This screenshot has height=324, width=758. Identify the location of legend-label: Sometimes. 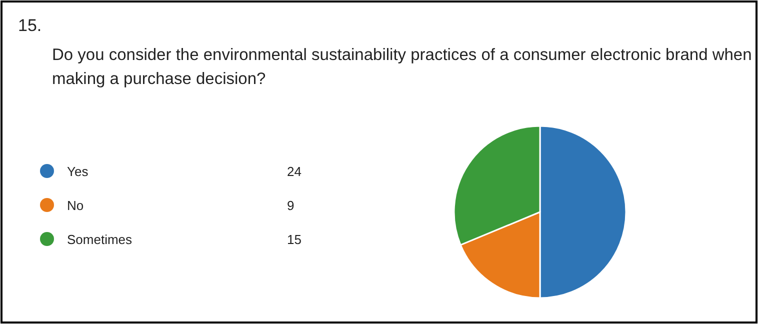
(100, 239).